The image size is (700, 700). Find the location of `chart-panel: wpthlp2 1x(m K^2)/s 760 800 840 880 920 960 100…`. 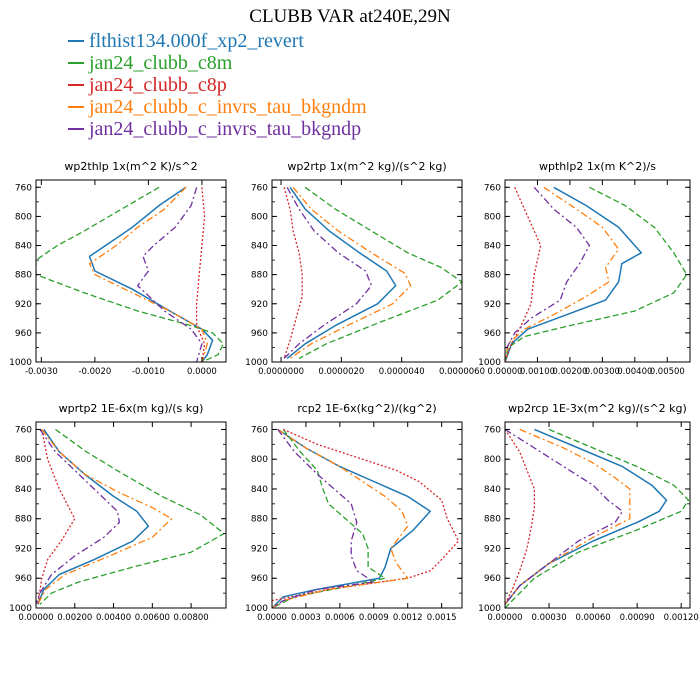

chart-panel: wpthlp2 1x(m K^2)/s 760 800 840 880 920 960 100… is located at coordinates (584, 268).